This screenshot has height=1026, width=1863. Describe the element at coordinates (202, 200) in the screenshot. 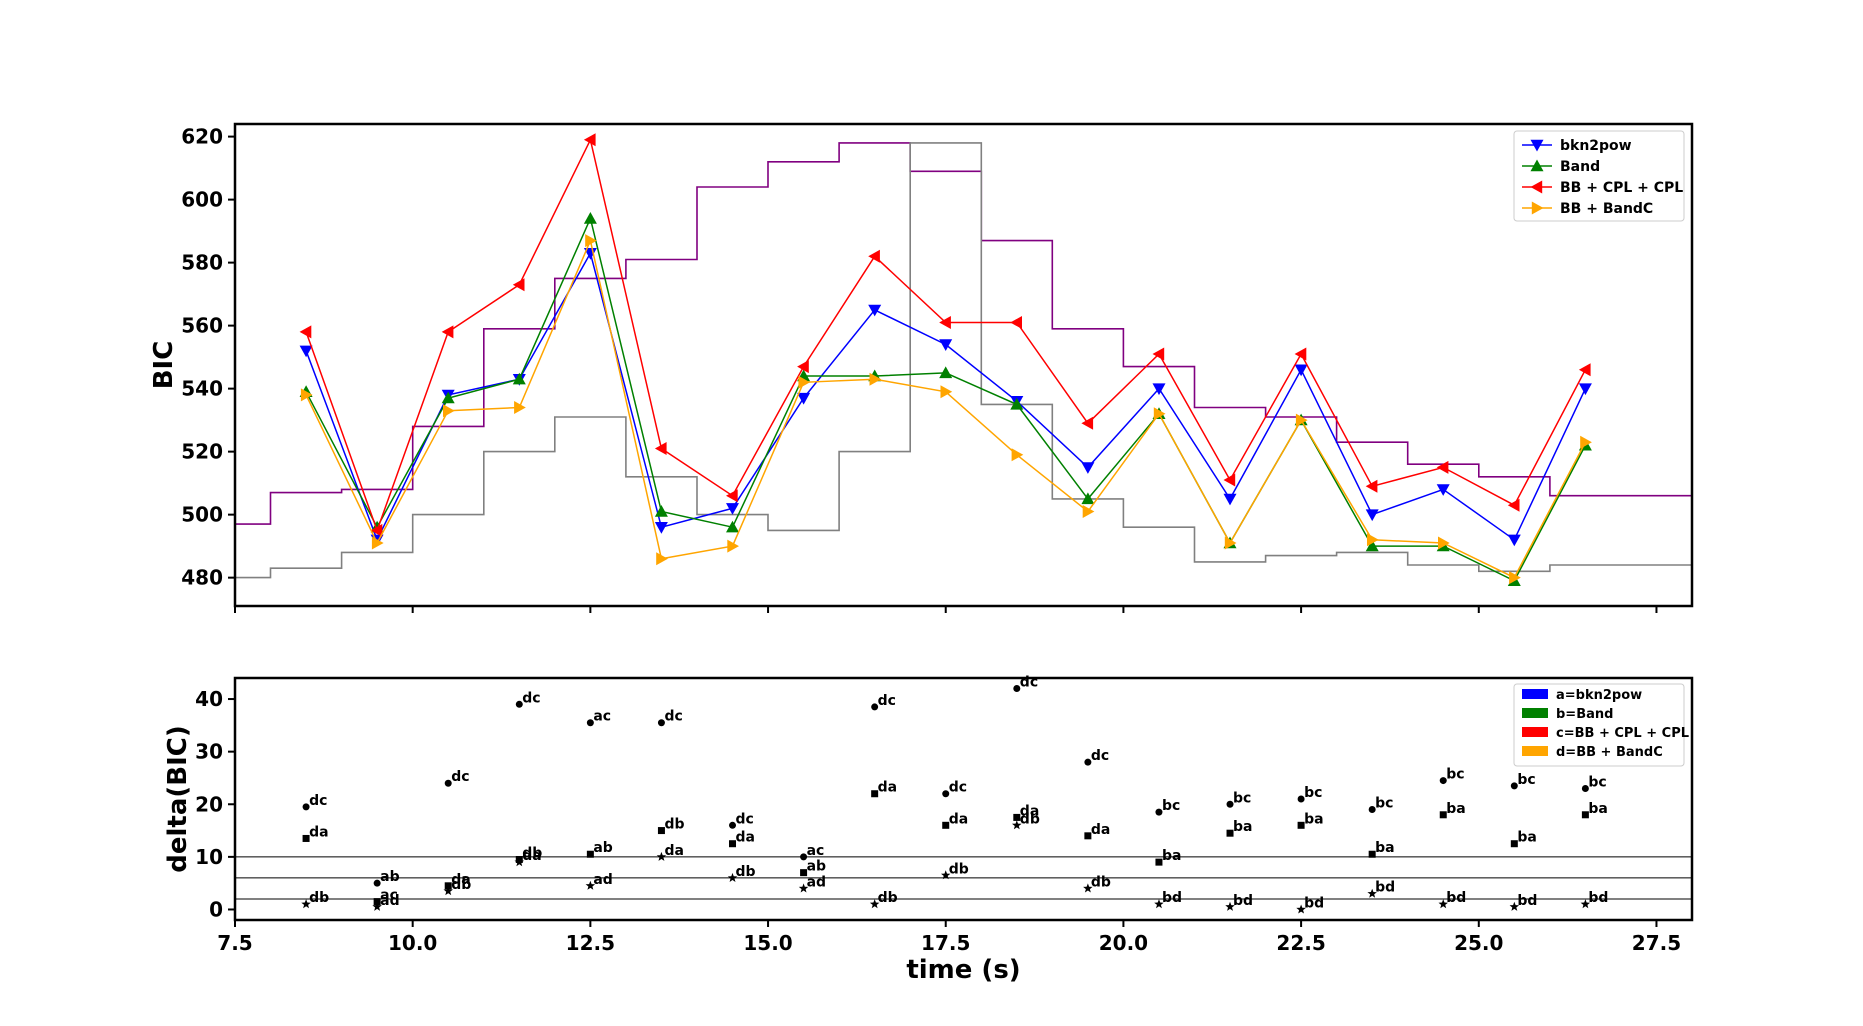

I see `y-tick-label: 600` at that location.